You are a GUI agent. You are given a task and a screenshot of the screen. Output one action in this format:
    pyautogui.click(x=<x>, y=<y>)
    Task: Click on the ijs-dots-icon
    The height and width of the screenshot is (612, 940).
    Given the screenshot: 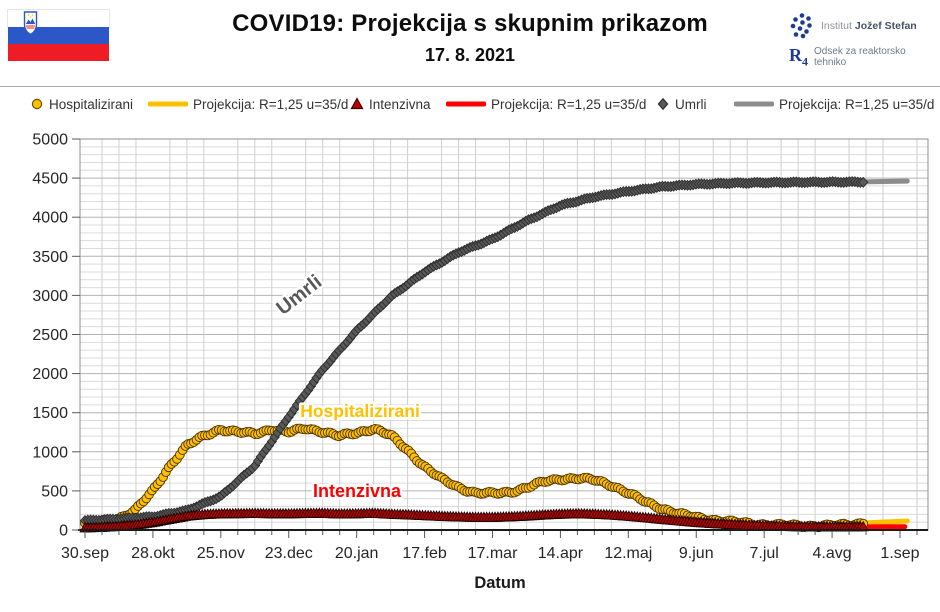 What is the action you would take?
    pyautogui.click(x=801, y=26)
    